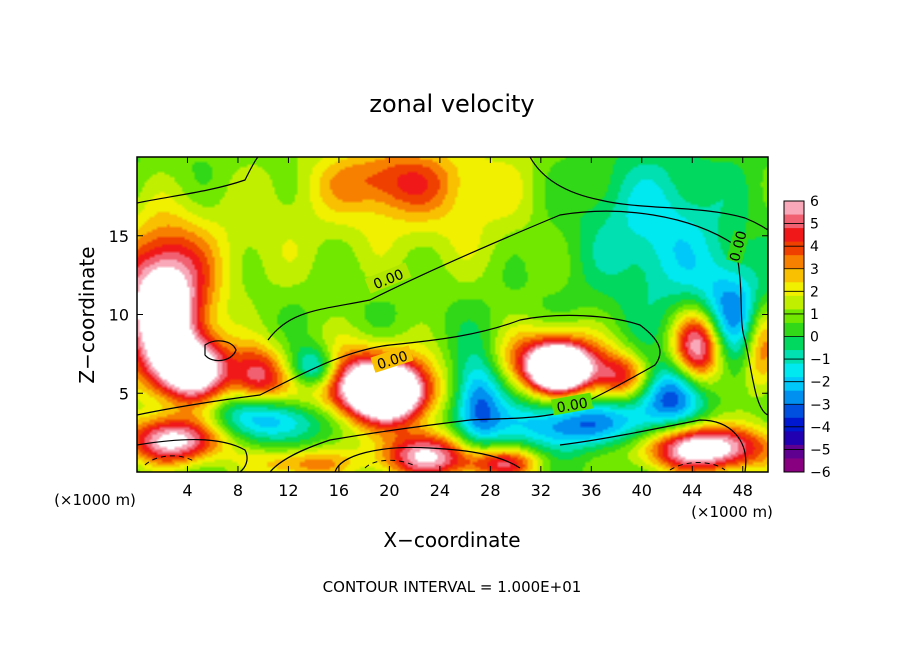 The image size is (904, 654). I want to click on colorbar-tick-label: 5, so click(814, 225).